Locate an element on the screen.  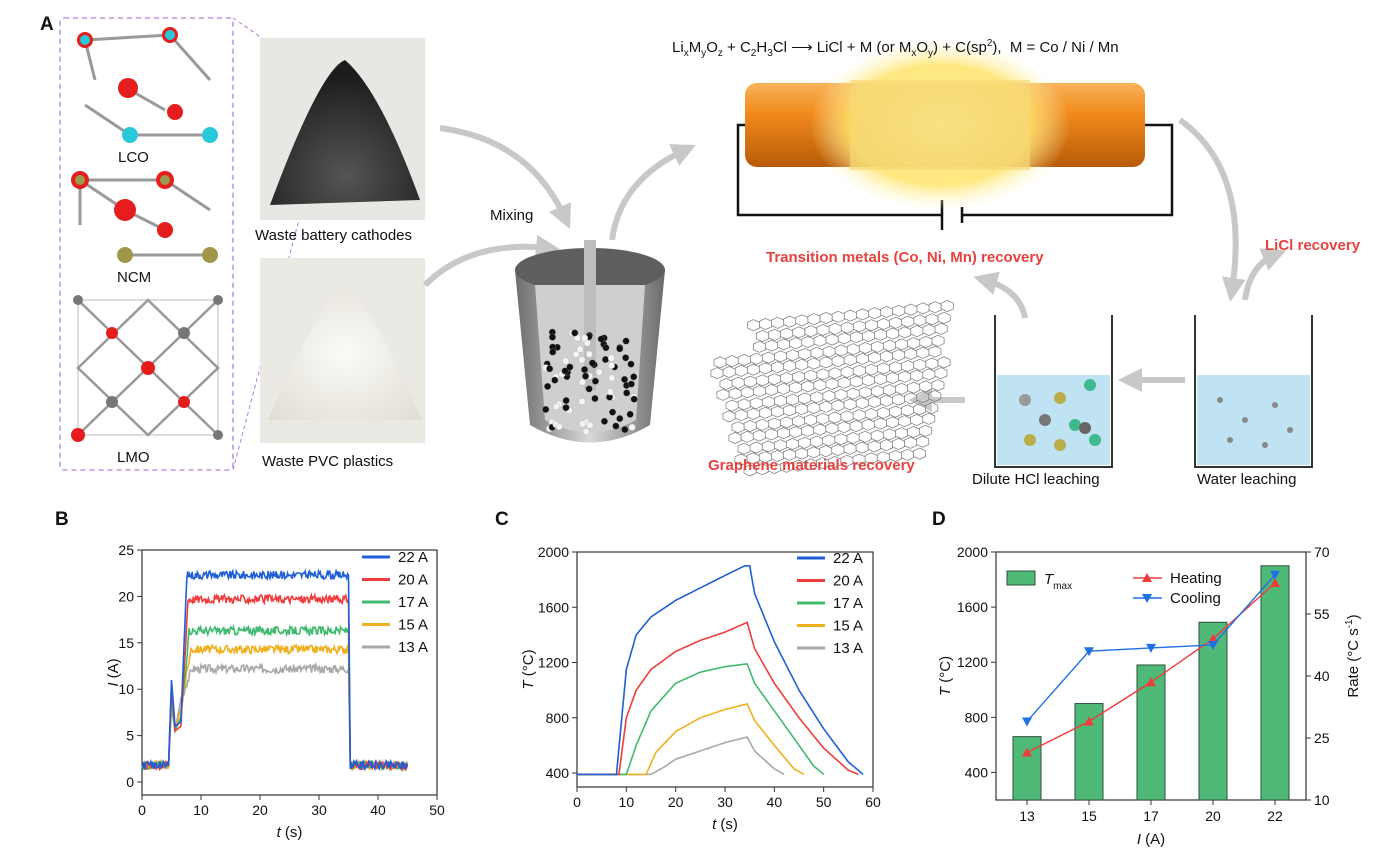
equation-part: x is located at coordinates (914, 53).